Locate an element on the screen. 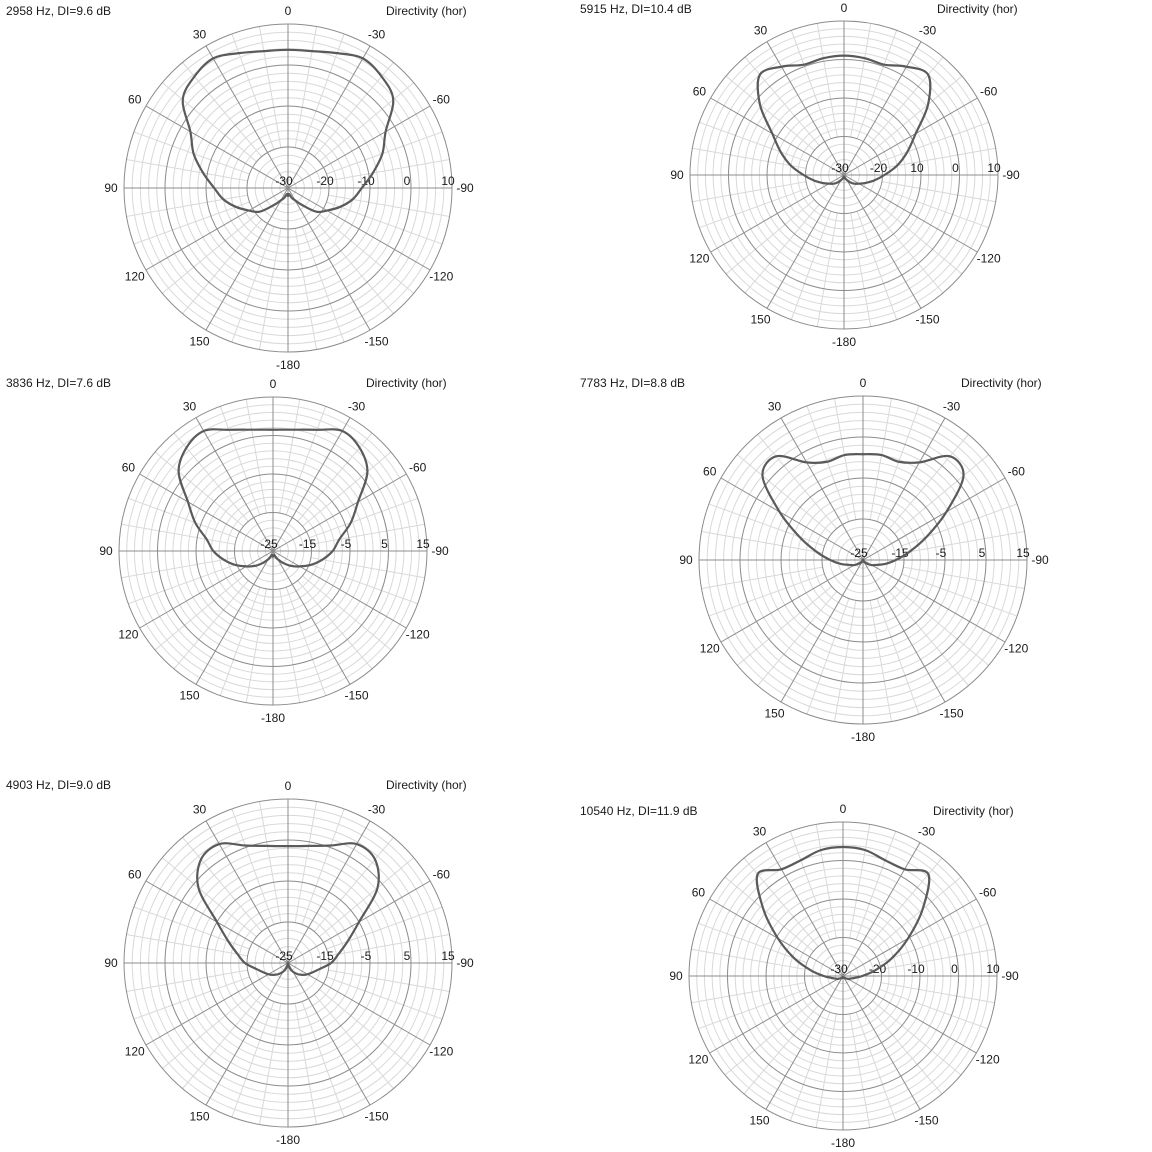  radial-tick-label: 15 is located at coordinates (423, 544).